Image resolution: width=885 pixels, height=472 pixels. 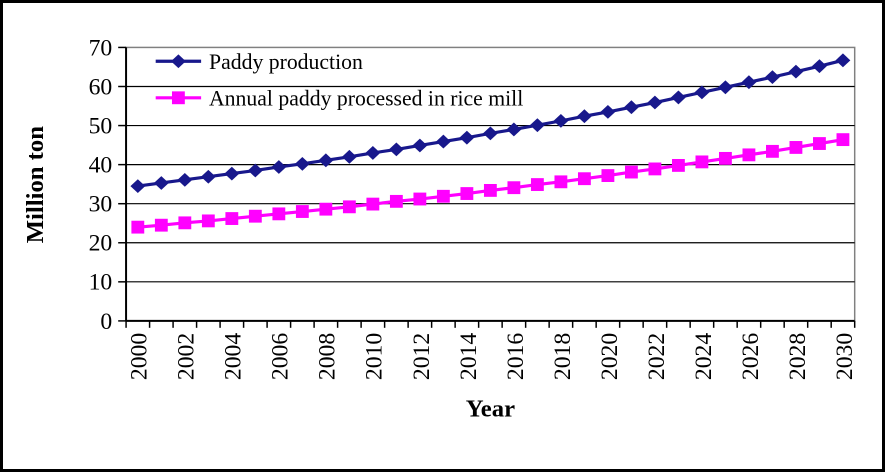 I want to click on x-tick-label: 2026, so click(x=751, y=357).